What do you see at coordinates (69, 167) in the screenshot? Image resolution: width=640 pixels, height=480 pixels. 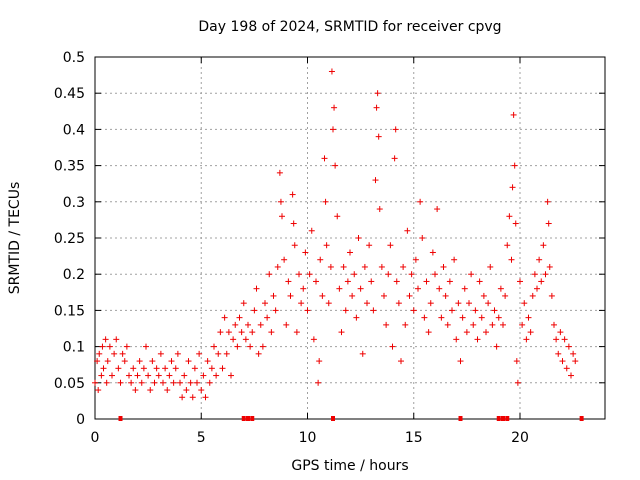 I see `y-tick-label: 0.35` at bounding box center [69, 167].